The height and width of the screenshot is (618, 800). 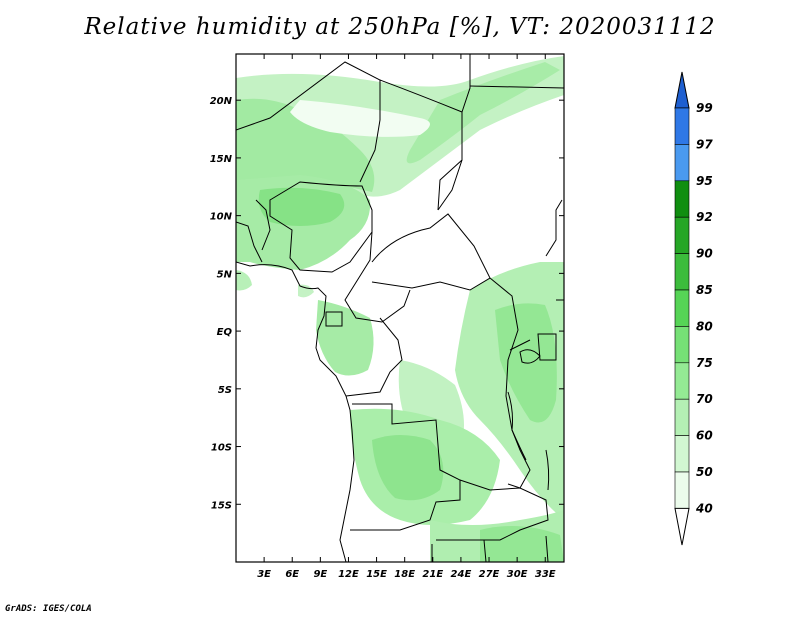 What do you see at coordinates (221, 505) in the screenshot?
I see `lat-tick-label: 15S` at bounding box center [221, 505].